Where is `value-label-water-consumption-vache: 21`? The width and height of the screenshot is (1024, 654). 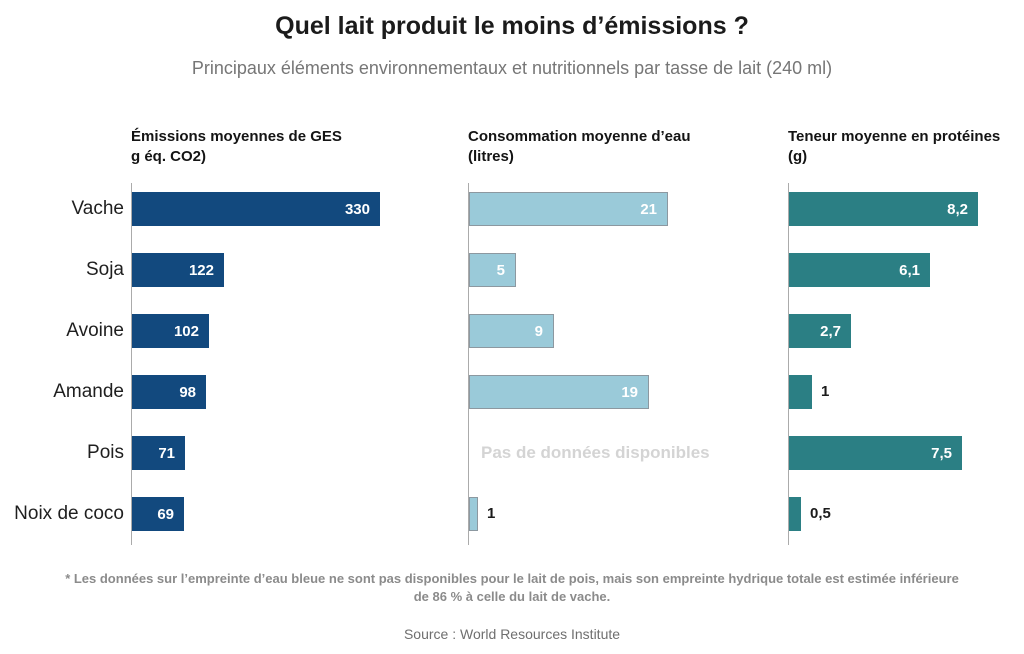 value-label-water-consumption-vache: 21 is located at coordinates (648, 209).